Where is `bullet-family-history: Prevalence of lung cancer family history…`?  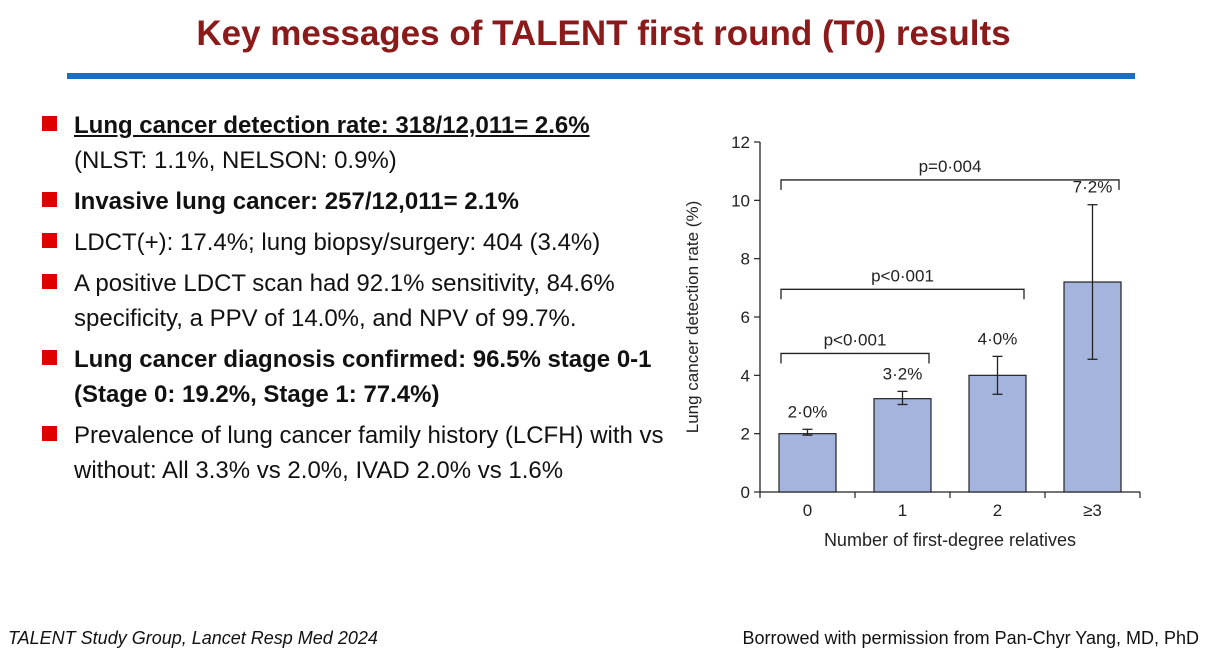 bullet-family-history: Prevalence of lung cancer family history… is located at coordinates (360, 453).